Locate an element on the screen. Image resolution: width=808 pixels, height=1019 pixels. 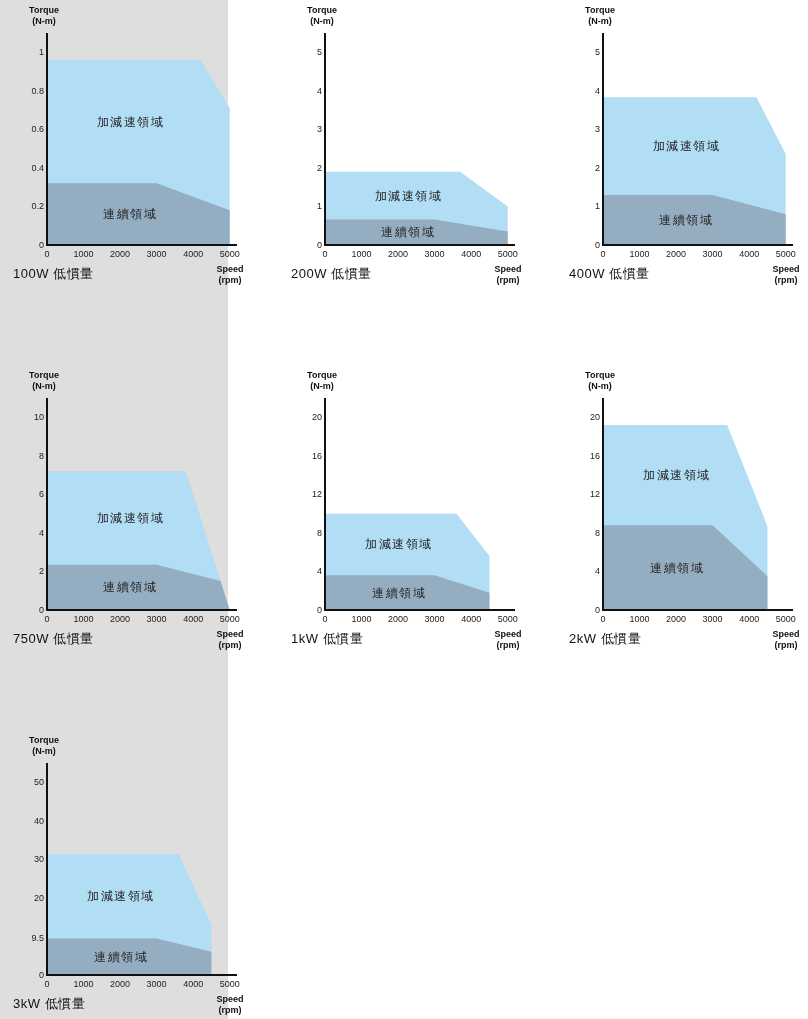
text: 200W 低慣量 is located at coordinates (331, 273).